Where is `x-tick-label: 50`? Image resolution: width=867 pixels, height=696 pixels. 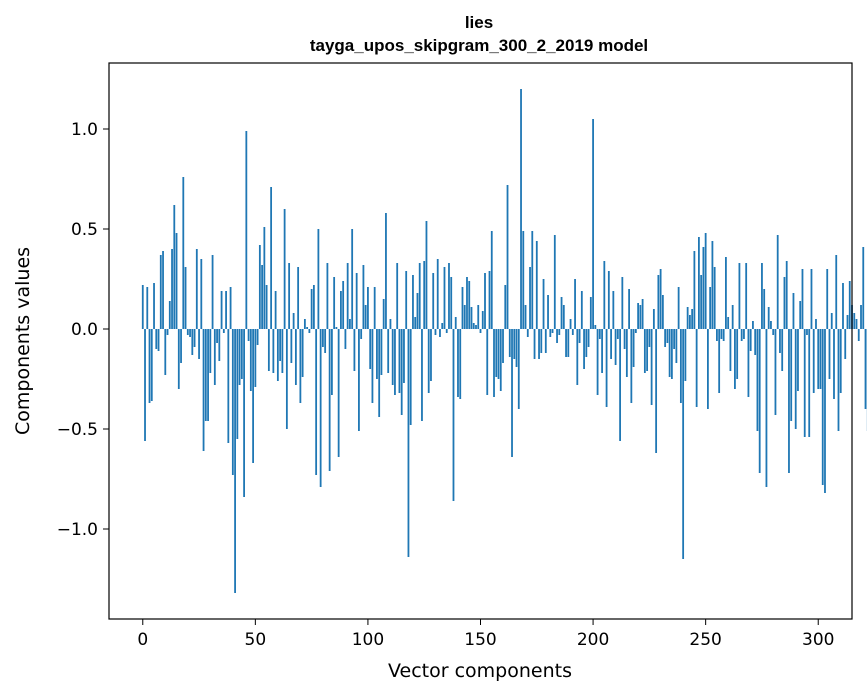
x-tick-label: 50 is located at coordinates (256, 640).